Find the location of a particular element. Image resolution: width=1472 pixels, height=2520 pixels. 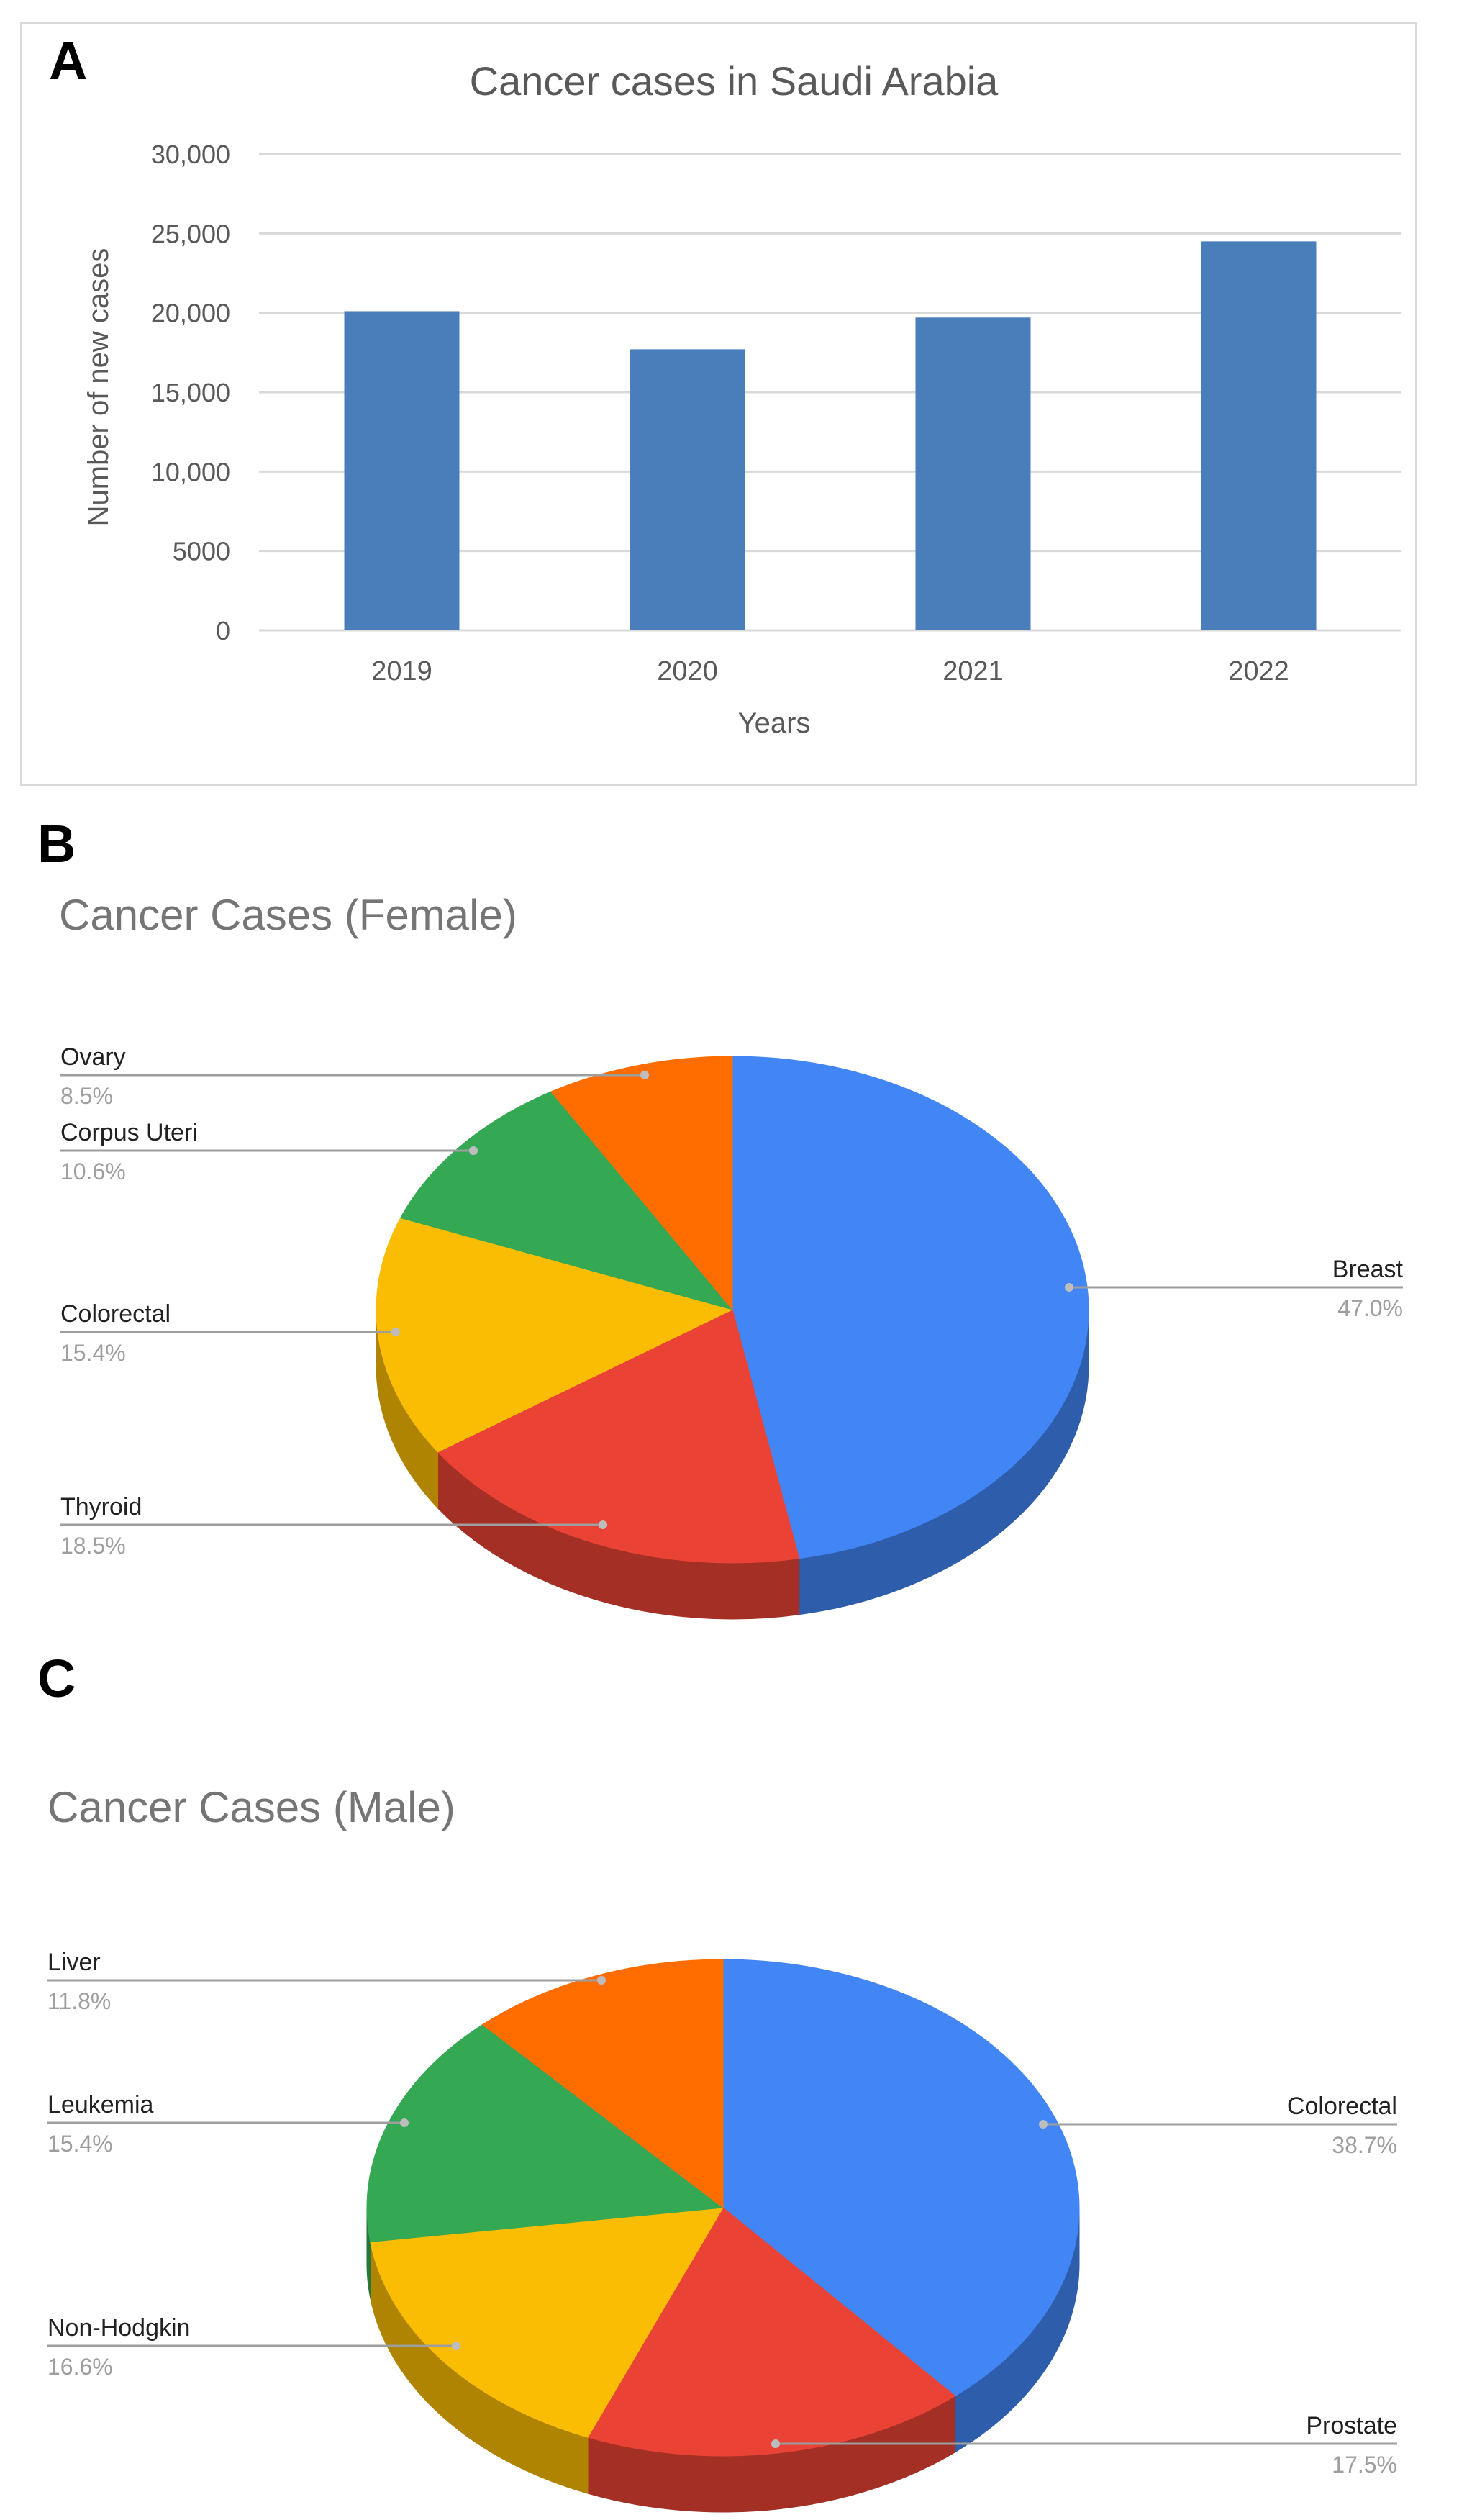

slice-percent: 16.6% is located at coordinates (80, 2367).